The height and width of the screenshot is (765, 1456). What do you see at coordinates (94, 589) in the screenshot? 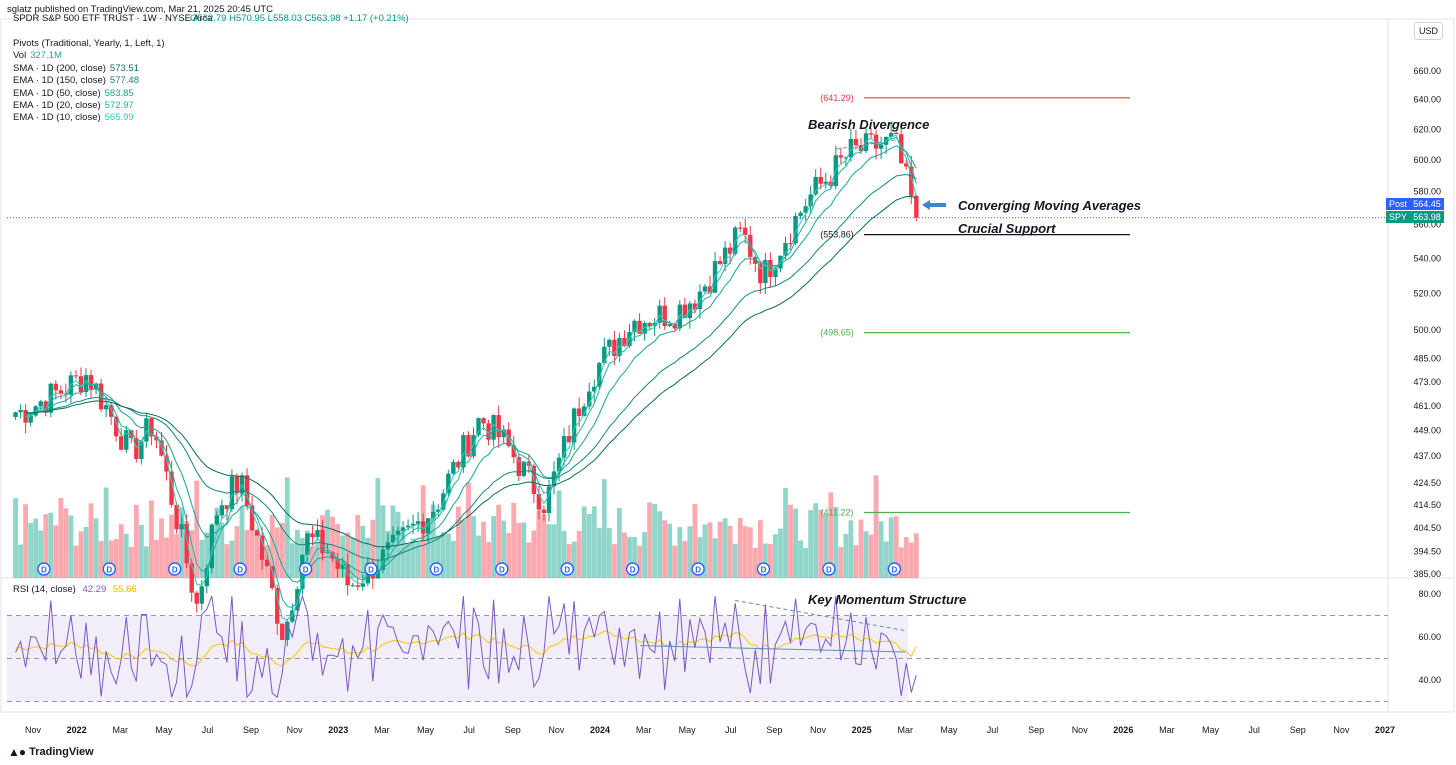
I see `rsi-value: 42.29` at bounding box center [94, 589].